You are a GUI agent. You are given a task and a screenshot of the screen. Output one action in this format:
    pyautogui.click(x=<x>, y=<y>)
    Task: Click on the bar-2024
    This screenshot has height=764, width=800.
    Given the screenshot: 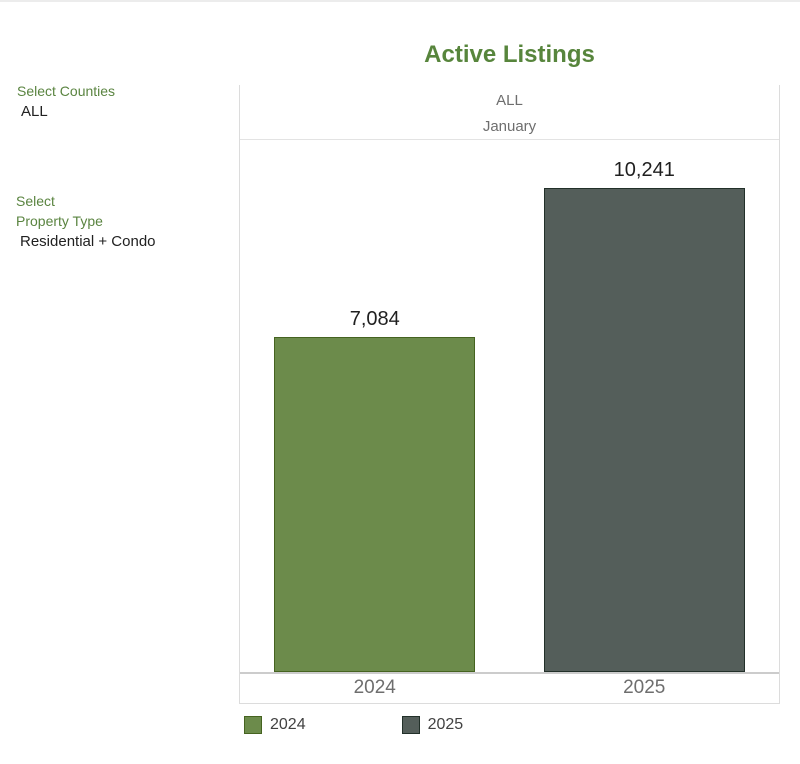 What is the action you would take?
    pyautogui.click(x=375, y=504)
    